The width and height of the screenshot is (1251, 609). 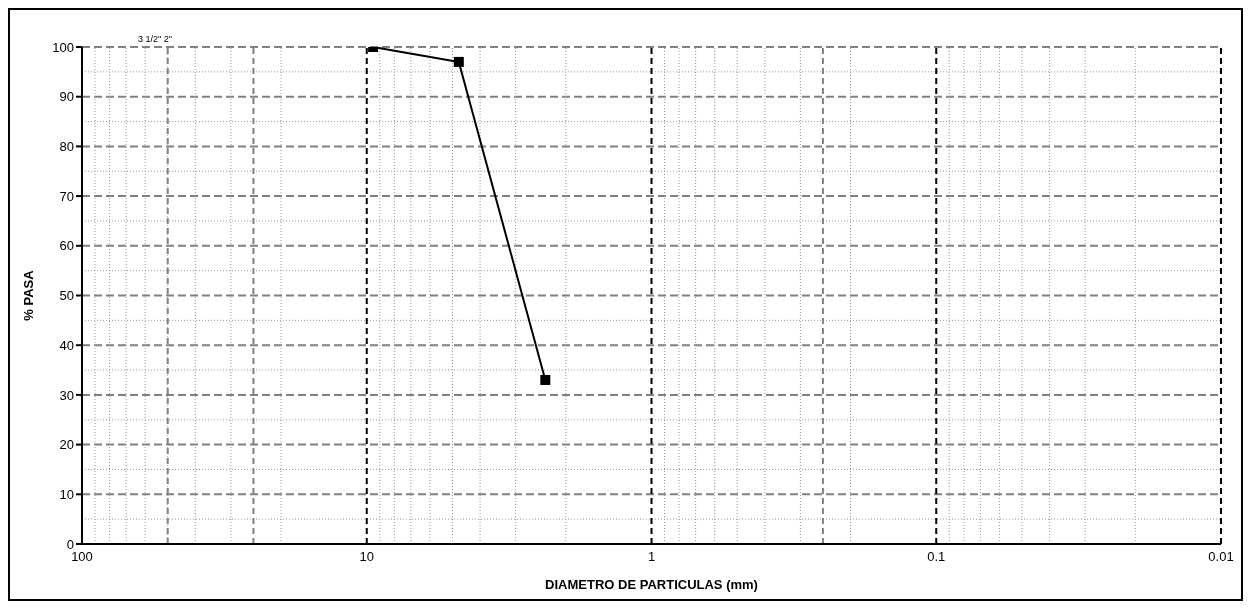 I want to click on x-axis-title: DIAMETRO DE PARTICULAS (mm), so click(x=651, y=584).